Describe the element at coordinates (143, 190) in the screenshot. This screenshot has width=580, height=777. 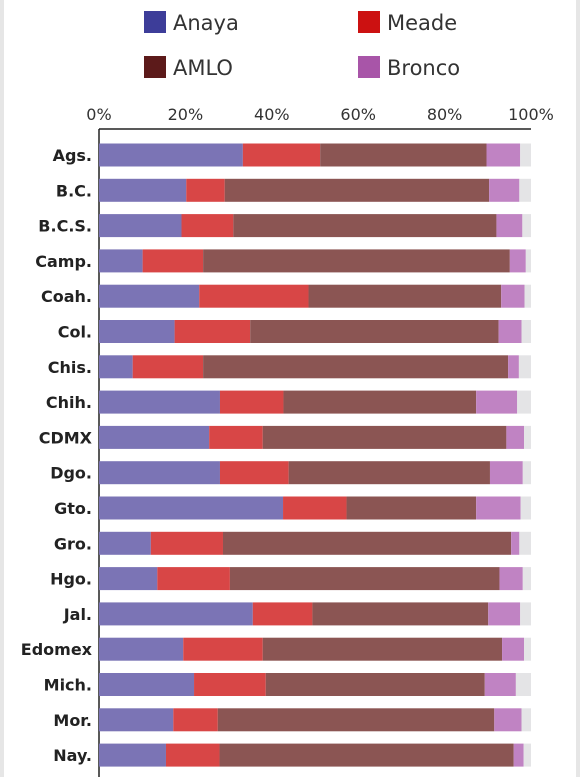
I see `bar-b-c-anaya` at that location.